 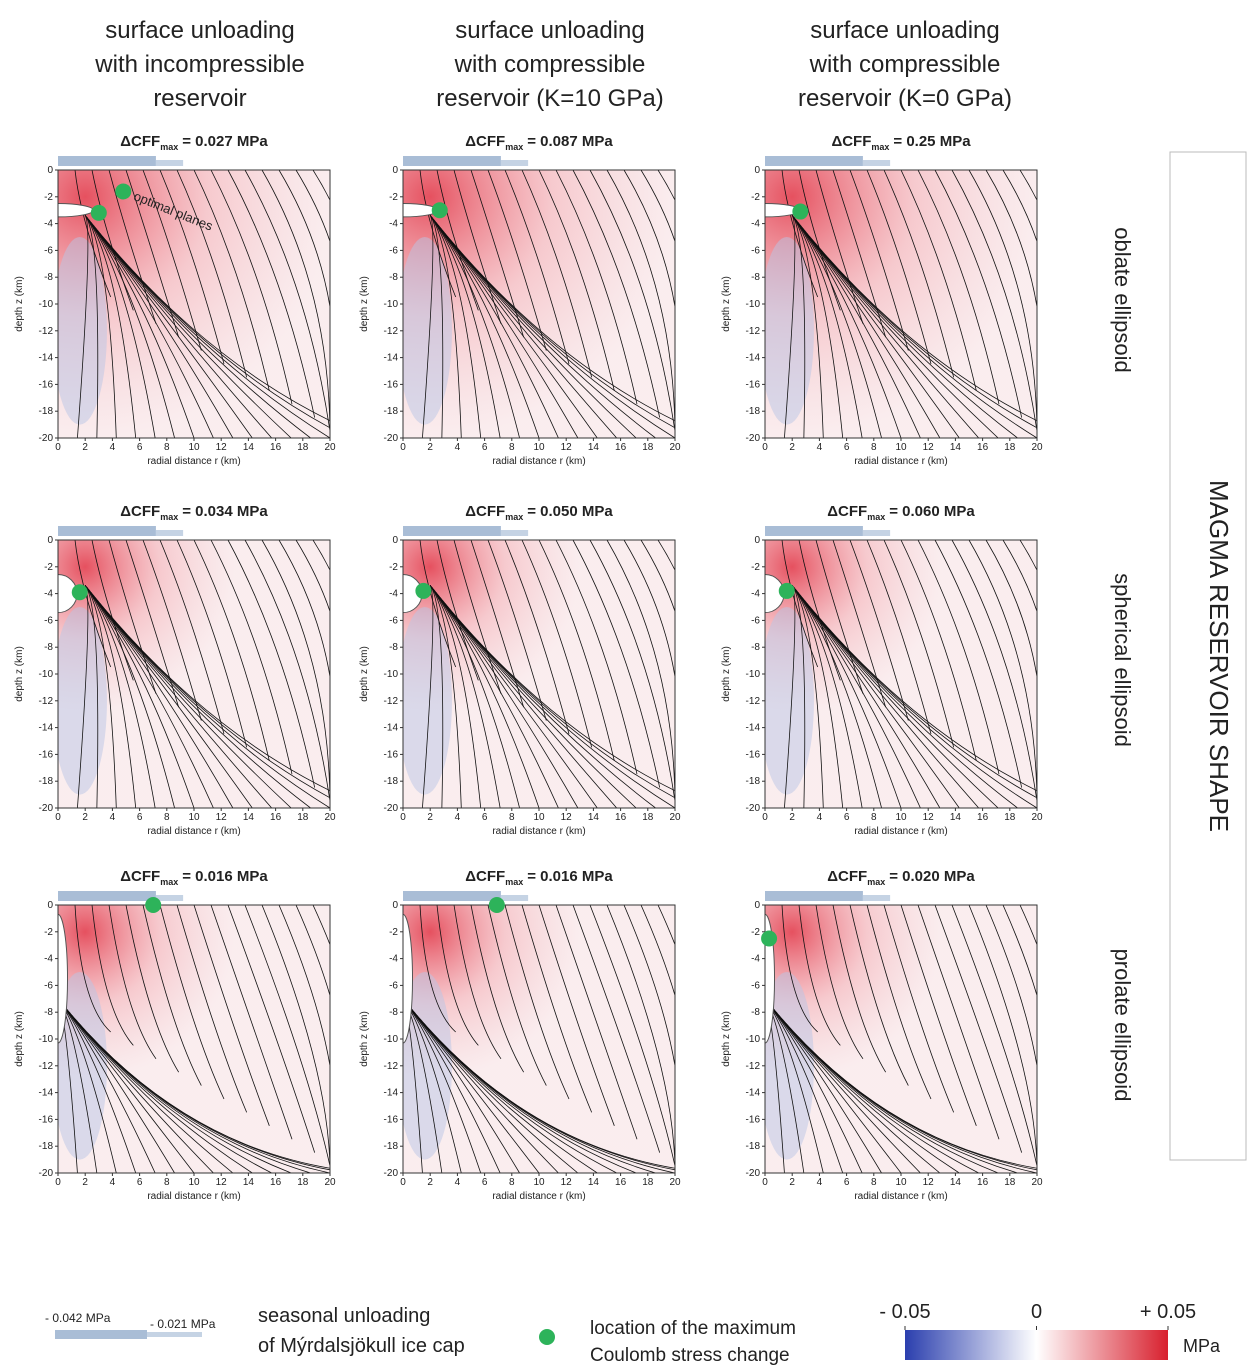 I want to click on y-tick-label: -14, so click(x=391, y=728).